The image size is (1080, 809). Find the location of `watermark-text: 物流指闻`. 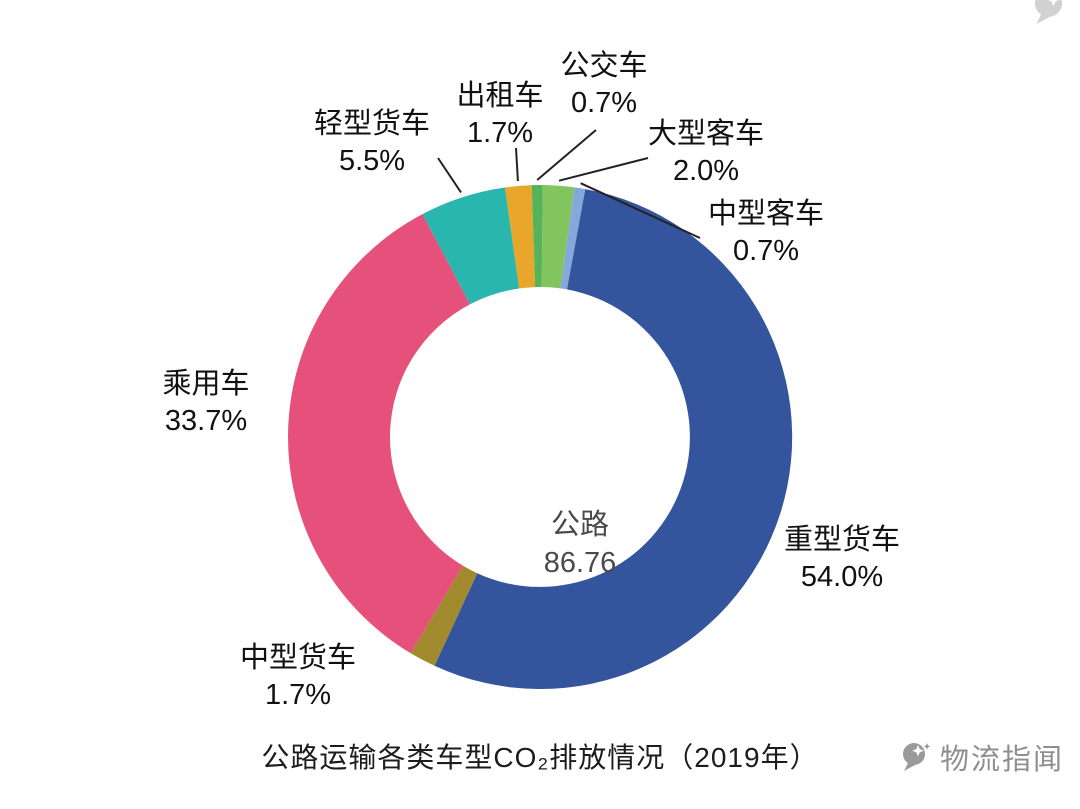

watermark-text: 物流指闻 is located at coordinates (1001, 760).